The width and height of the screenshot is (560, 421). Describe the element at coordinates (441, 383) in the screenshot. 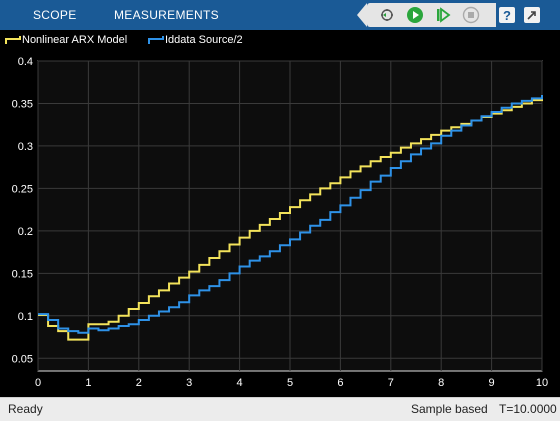

I see `x-tick-label: 8` at that location.